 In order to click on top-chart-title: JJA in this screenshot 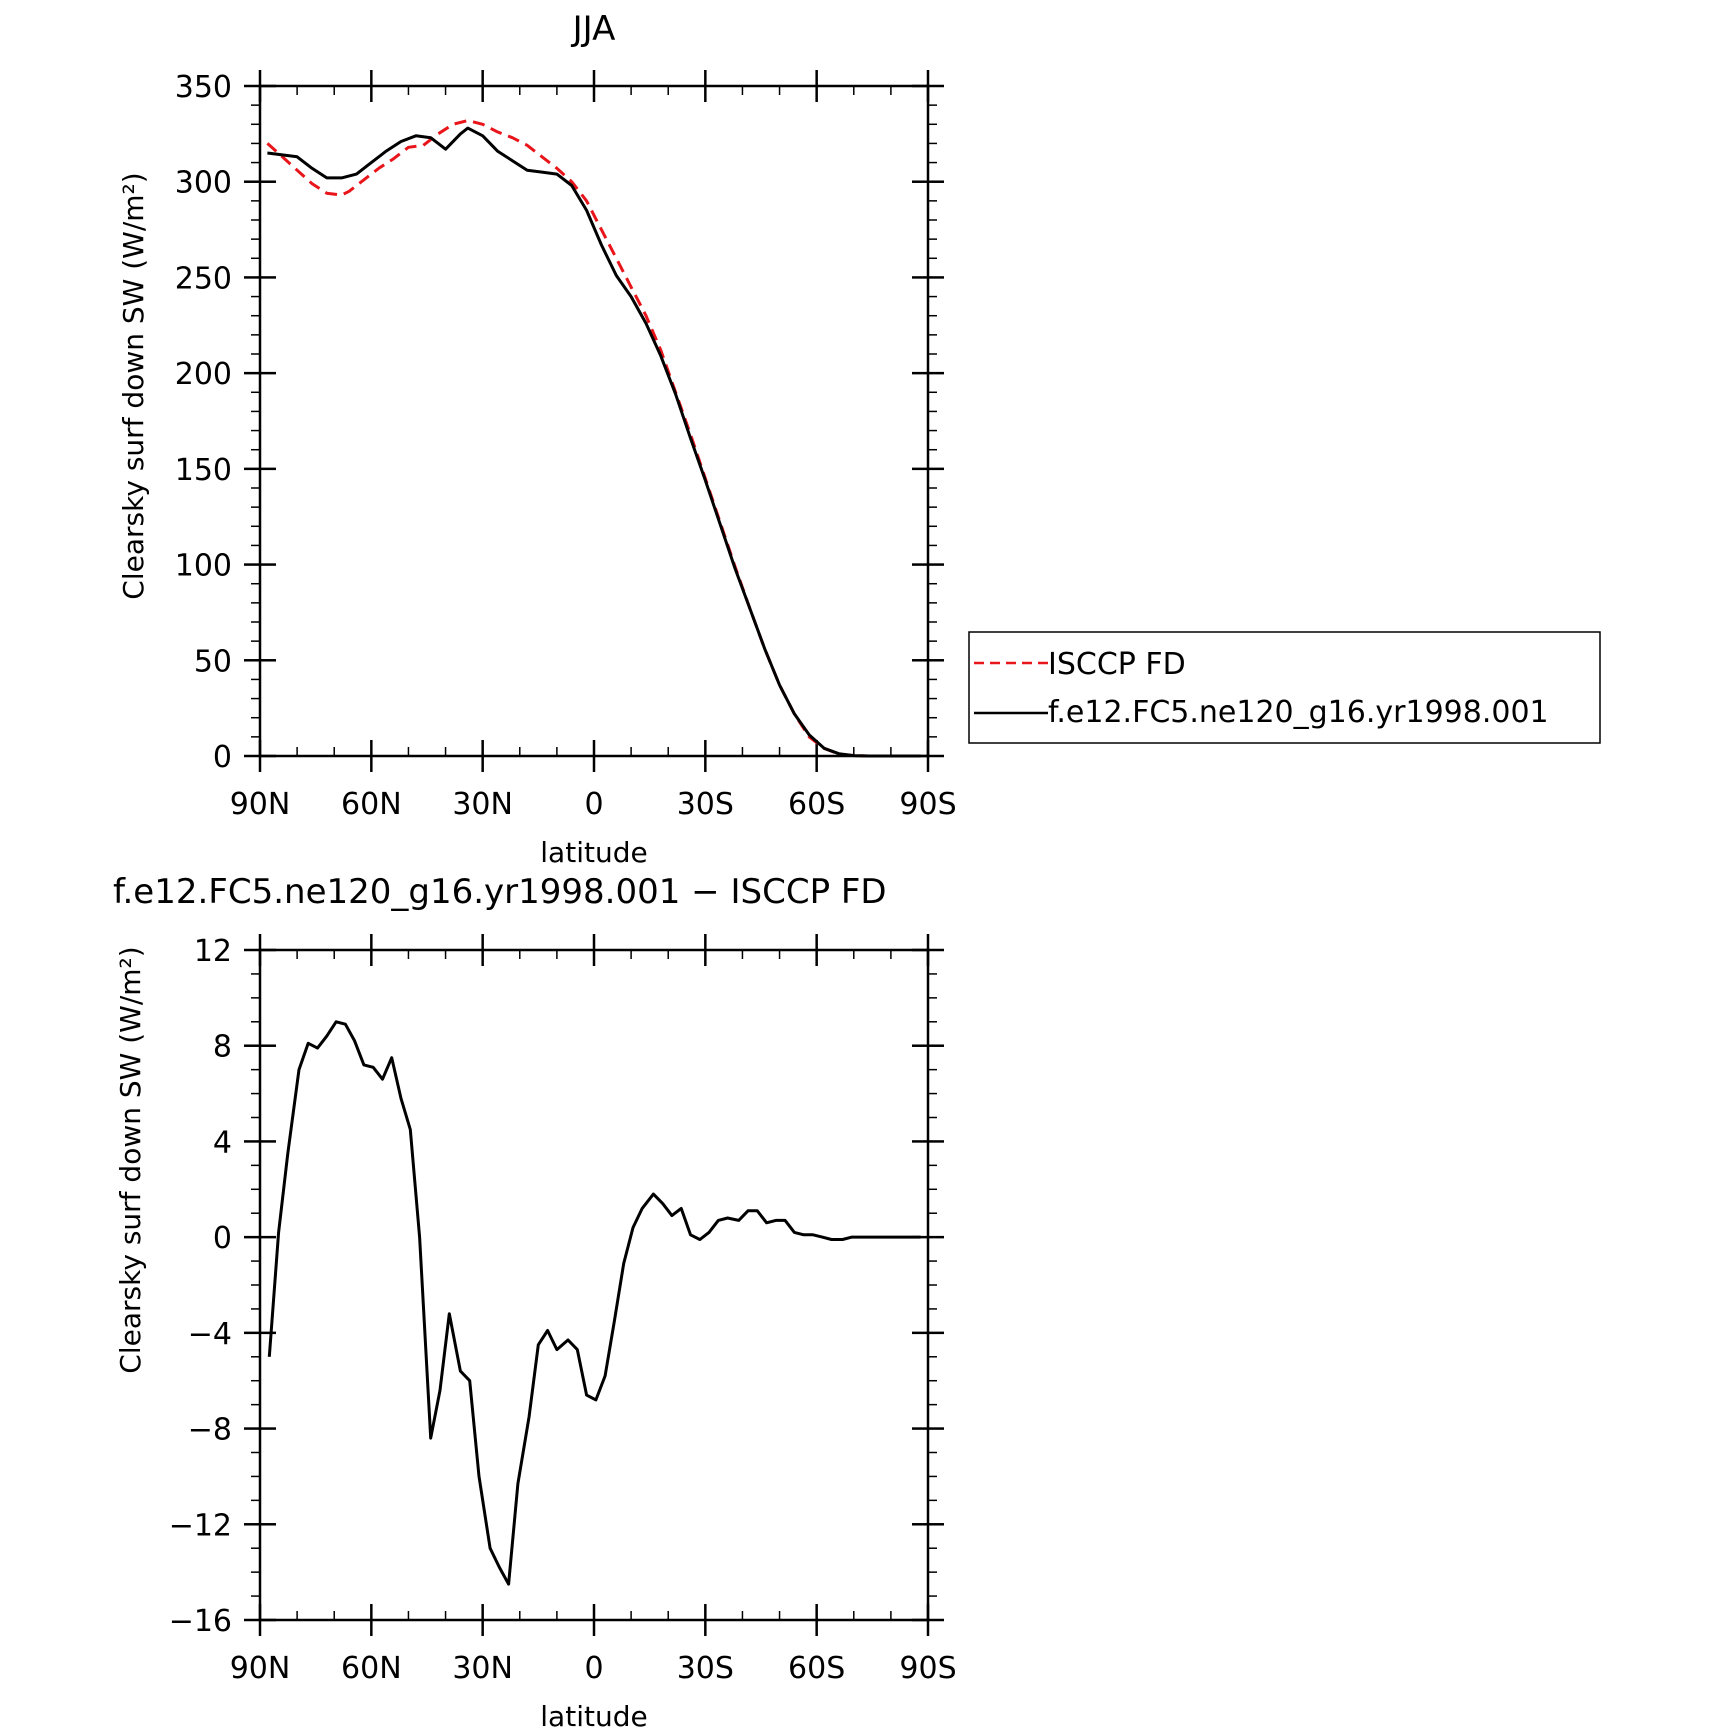, I will do `click(593, 29)`.